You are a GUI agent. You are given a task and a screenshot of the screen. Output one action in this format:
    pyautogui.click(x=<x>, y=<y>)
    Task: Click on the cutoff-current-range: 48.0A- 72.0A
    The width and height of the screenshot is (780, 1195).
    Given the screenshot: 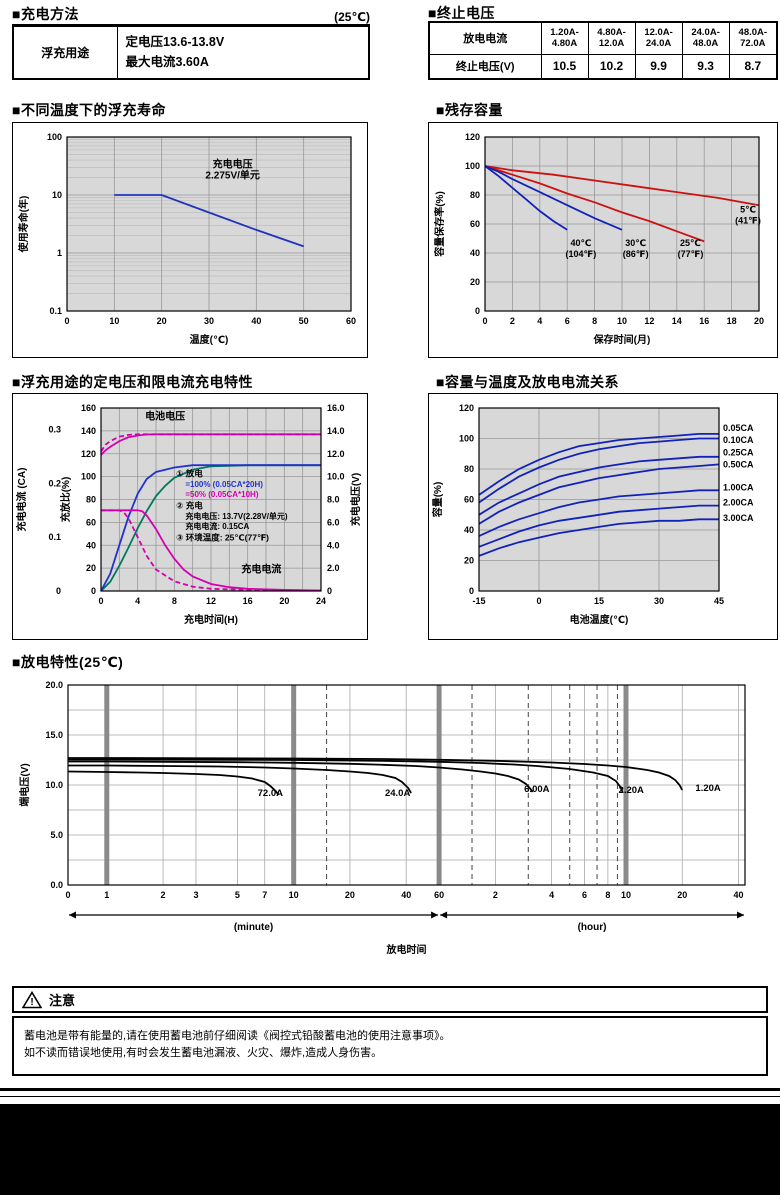 What is the action you would take?
    pyautogui.click(x=753, y=38)
    